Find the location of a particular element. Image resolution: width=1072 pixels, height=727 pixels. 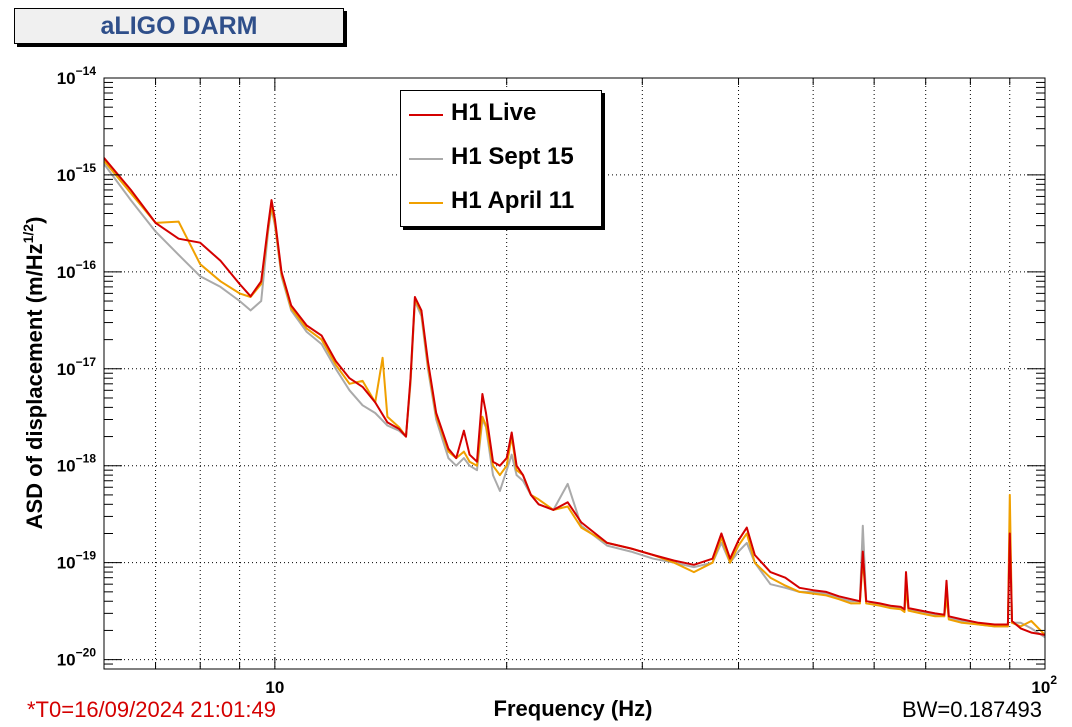

chart-title: aLIGO DARM is located at coordinates (179, 25).